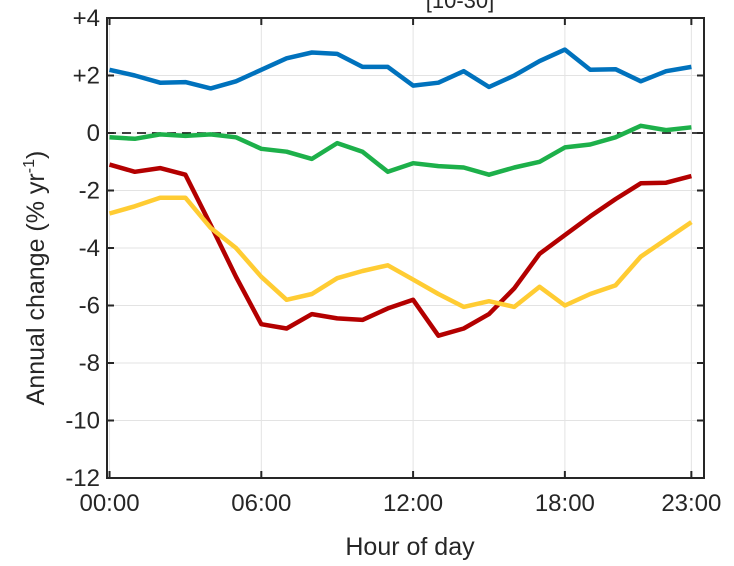 The width and height of the screenshot is (734, 566). Describe the element at coordinates (82, 421) in the screenshot. I see `y-tick-label-7: -10` at that location.